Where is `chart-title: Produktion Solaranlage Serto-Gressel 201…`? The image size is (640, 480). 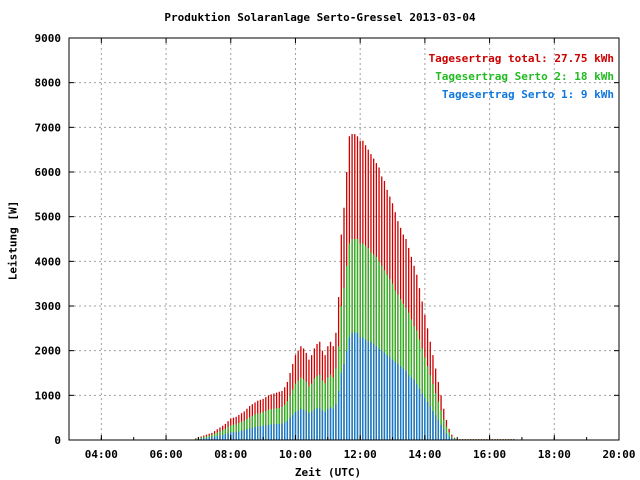
chart-title: Produktion Solaranlage Serto-Gressel 201… is located at coordinates (320, 17).